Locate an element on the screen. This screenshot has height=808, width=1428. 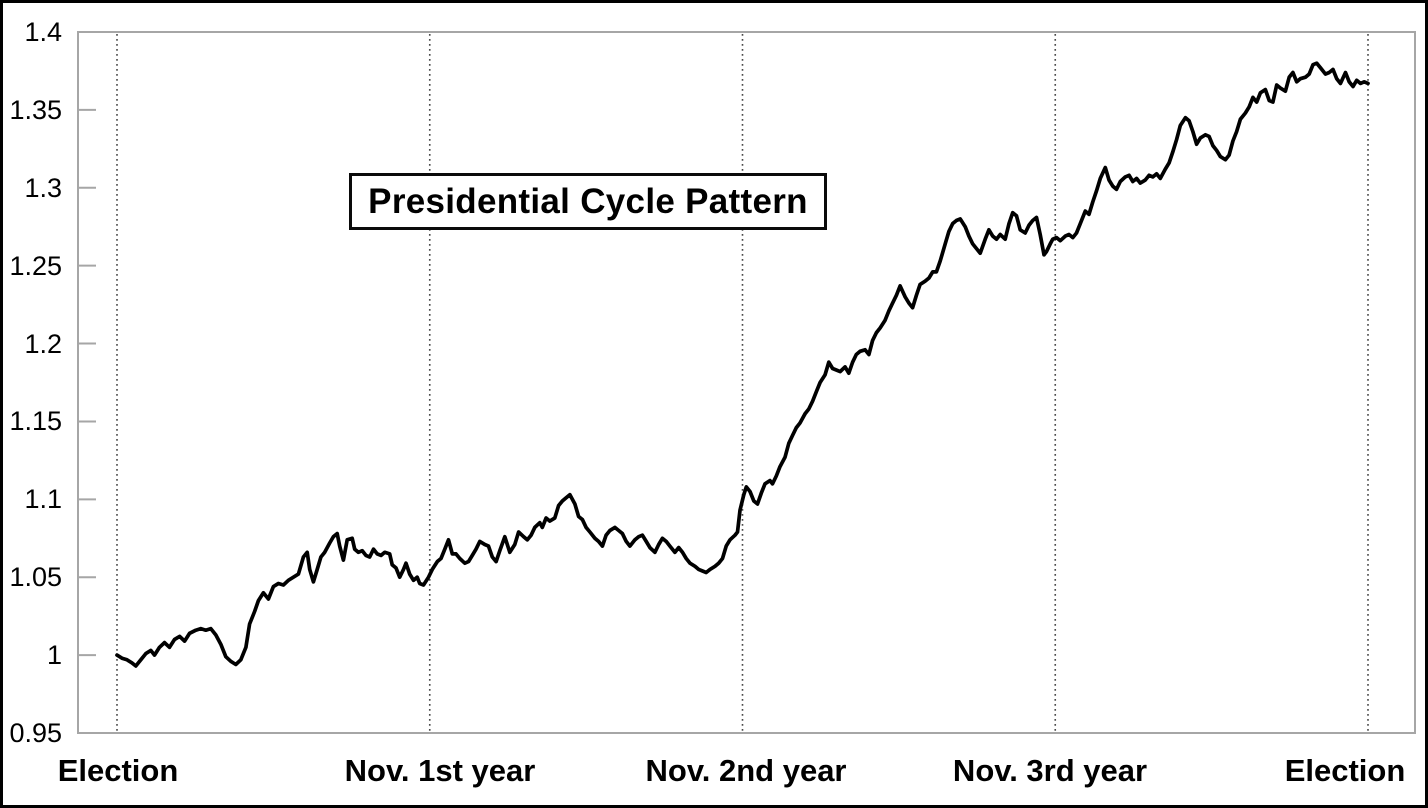
y-axis-tick-label: 1.25 is located at coordinates (35, 265).